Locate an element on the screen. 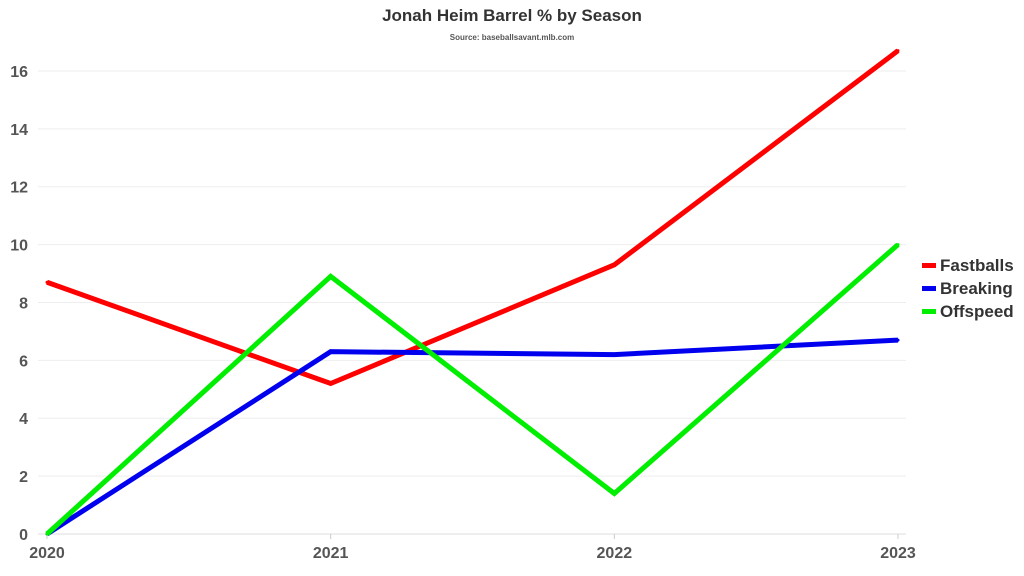  y-tick-label: 8 is located at coordinates (23, 303).